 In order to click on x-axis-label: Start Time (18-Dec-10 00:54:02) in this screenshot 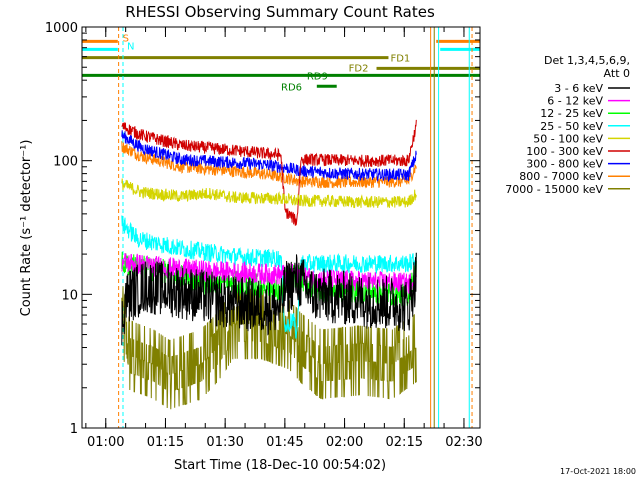, I will do `click(280, 465)`.